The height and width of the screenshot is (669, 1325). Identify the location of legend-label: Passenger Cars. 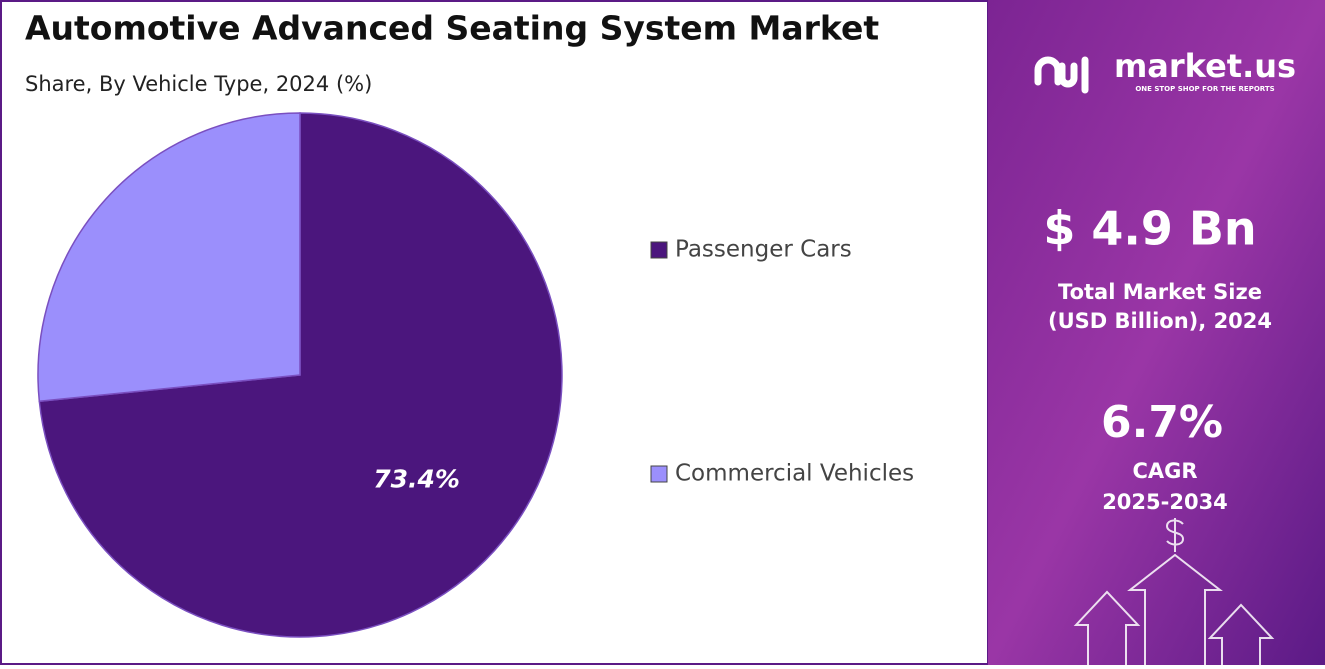
(763, 250).